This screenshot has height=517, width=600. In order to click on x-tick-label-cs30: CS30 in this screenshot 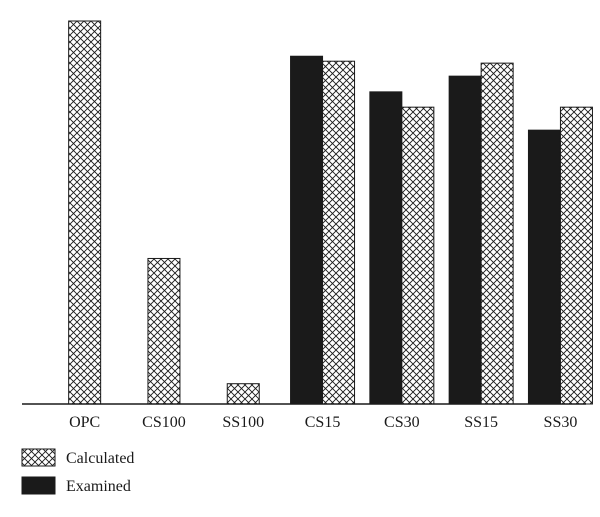, I will do `click(402, 422)`.